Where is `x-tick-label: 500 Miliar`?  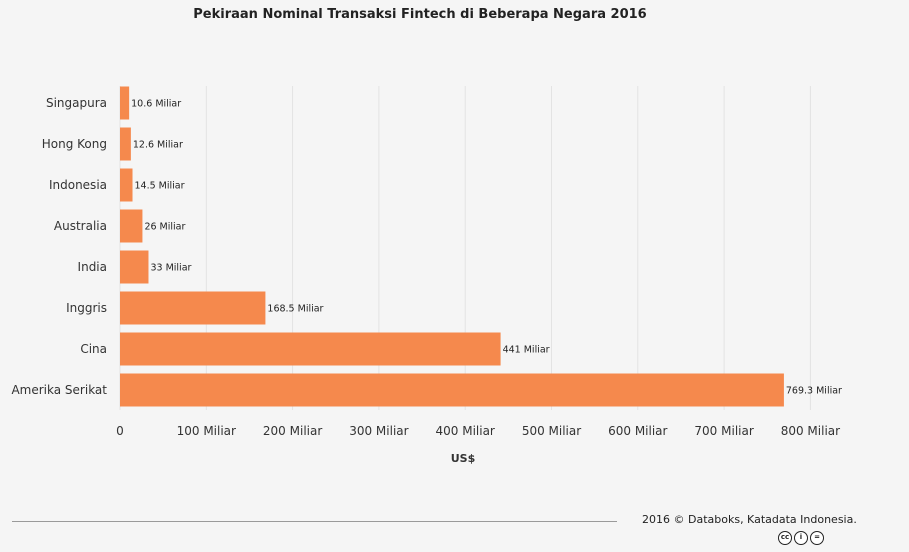 x-tick-label: 500 Miliar is located at coordinates (551, 431).